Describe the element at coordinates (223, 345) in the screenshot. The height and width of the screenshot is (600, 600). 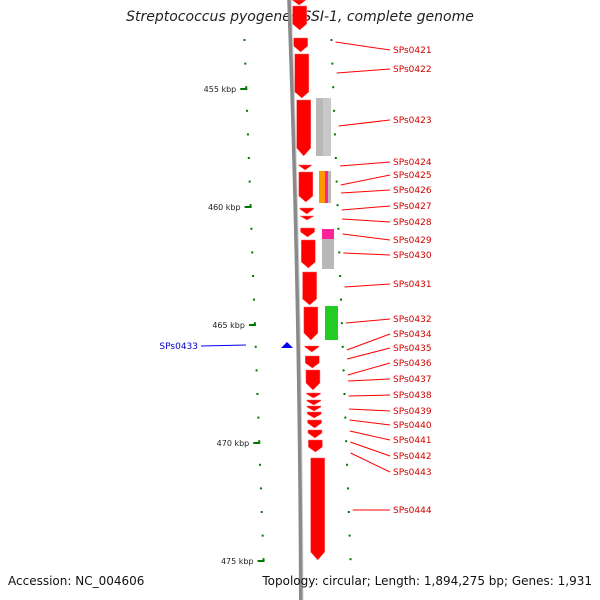
I see `gene-label-leader-reverse` at that location.